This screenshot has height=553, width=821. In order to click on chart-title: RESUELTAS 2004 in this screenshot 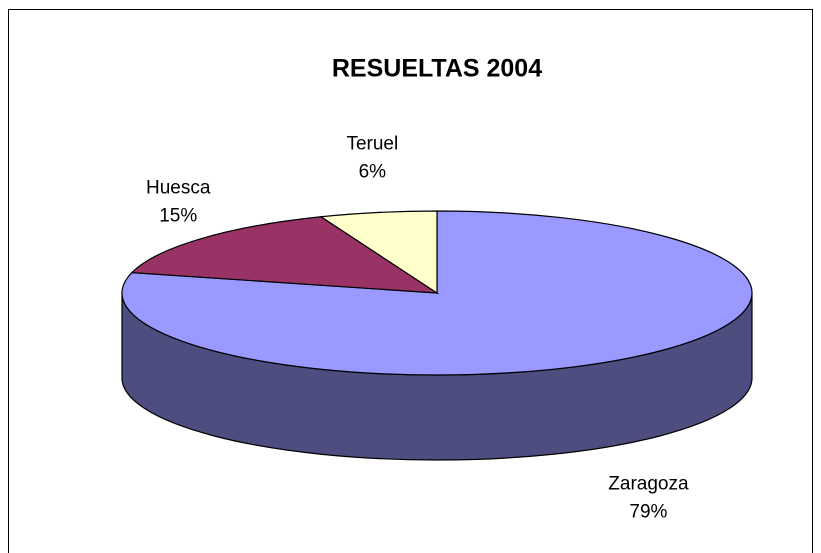, I will do `click(437, 69)`.